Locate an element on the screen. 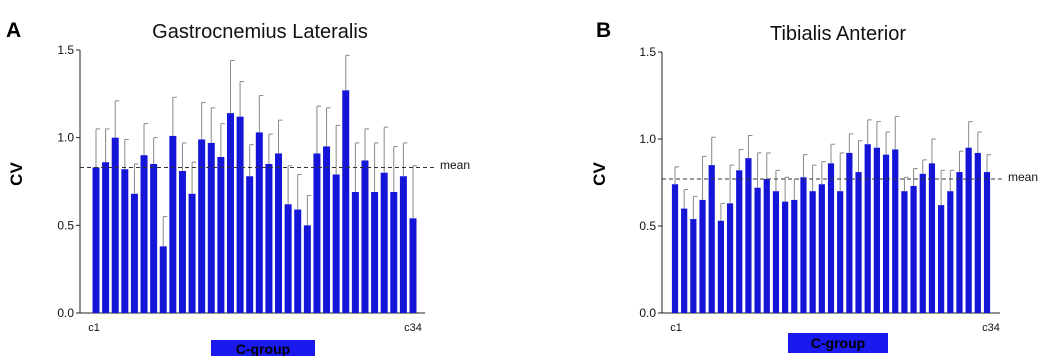 This screenshot has width=1044, height=356. panel-a-y-tick-label: 0.0 is located at coordinates (65, 313).